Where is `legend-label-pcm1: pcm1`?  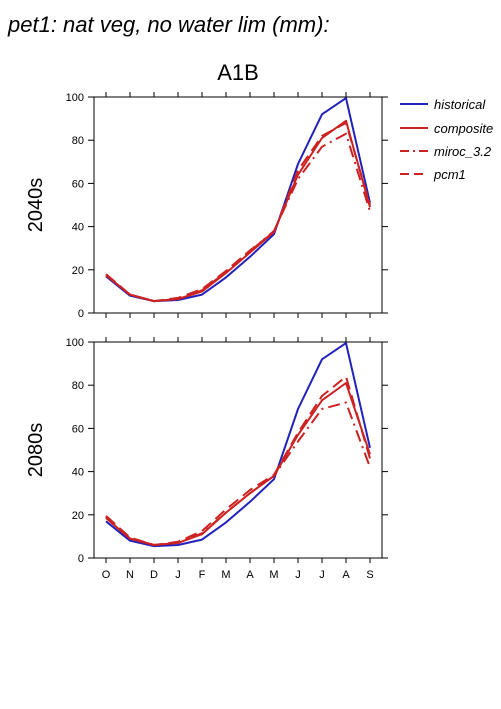
legend-label-pcm1: pcm1 is located at coordinates (449, 174).